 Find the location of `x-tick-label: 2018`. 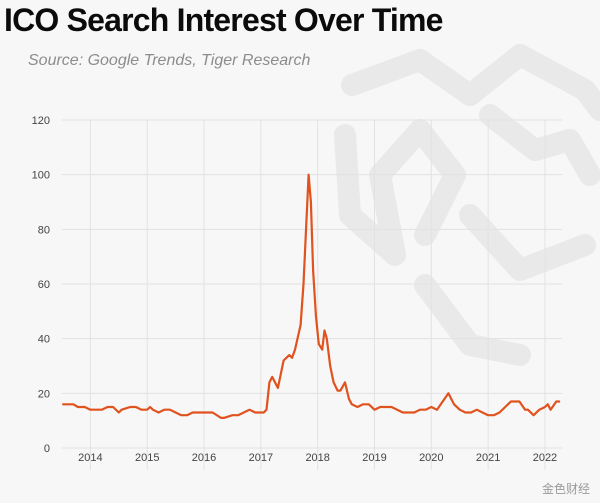

x-tick-label: 2018 is located at coordinates (317, 458).